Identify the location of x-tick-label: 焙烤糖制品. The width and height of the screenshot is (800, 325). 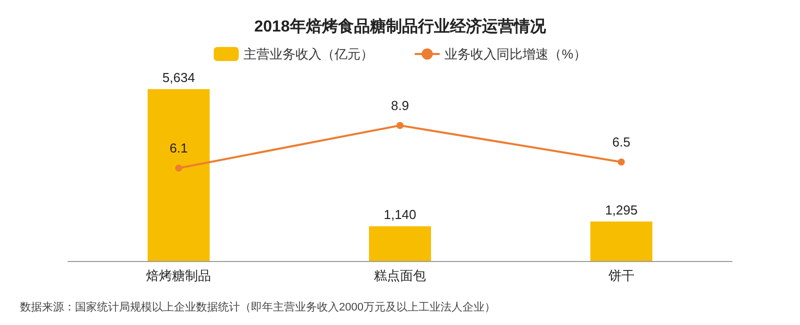
(179, 275).